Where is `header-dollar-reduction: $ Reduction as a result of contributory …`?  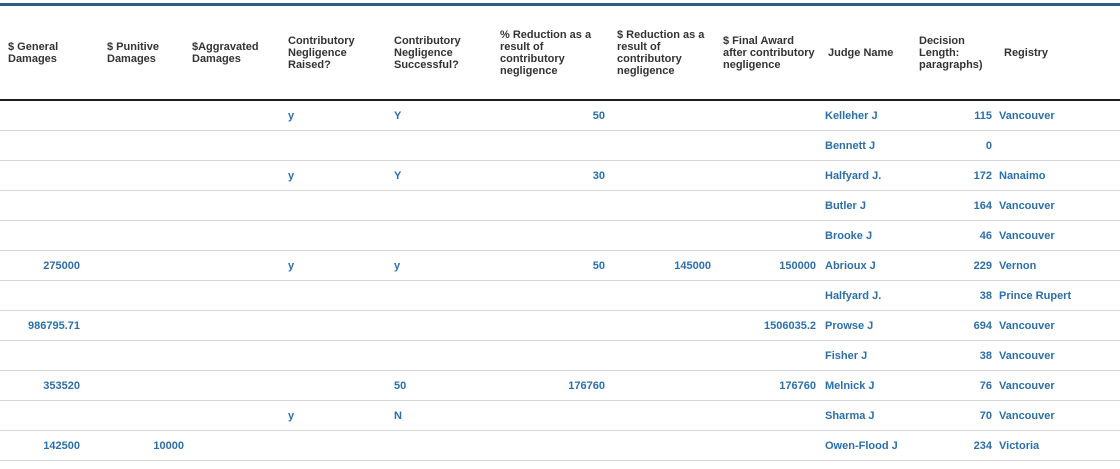 header-dollar-reduction: $ Reduction as a result of contributory … is located at coordinates (662, 53).